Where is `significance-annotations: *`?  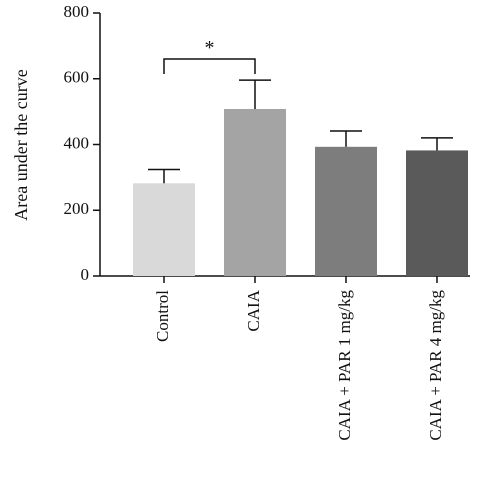
significance-annotations: * is located at coordinates (209, 56).